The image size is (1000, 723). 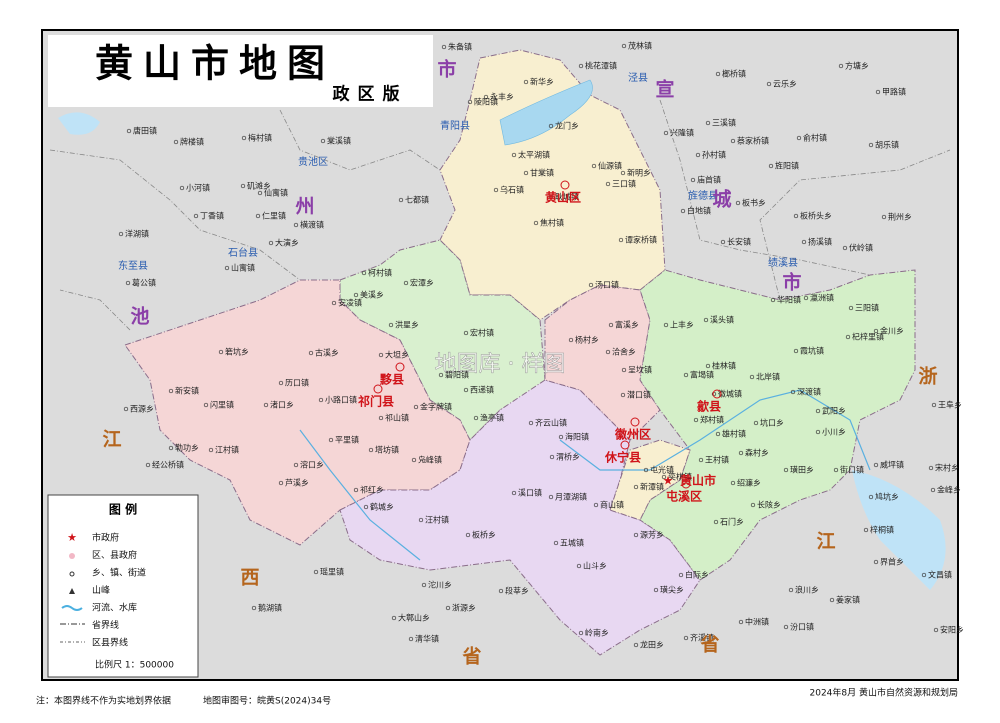 What do you see at coordinates (552, 223) in the screenshot?
I see `town-label: 焦村镇` at bounding box center [552, 223].